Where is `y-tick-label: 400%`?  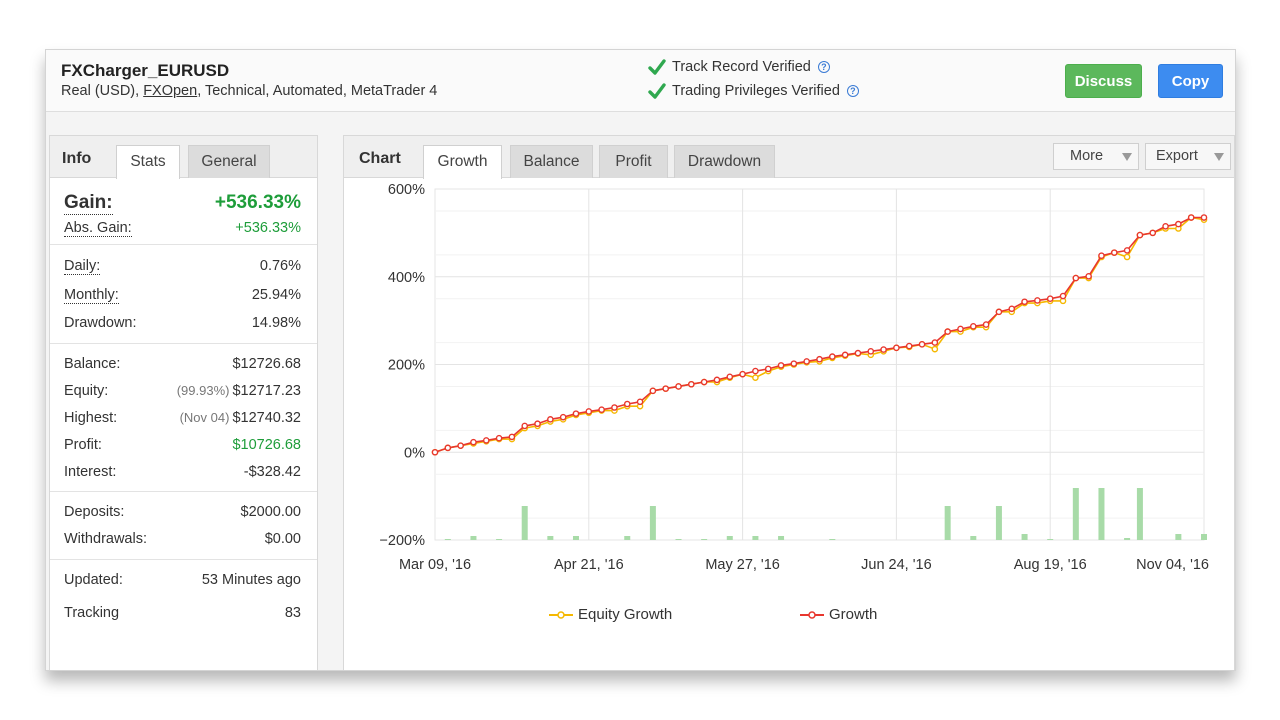 y-tick-label: 400% is located at coordinates (406, 278).